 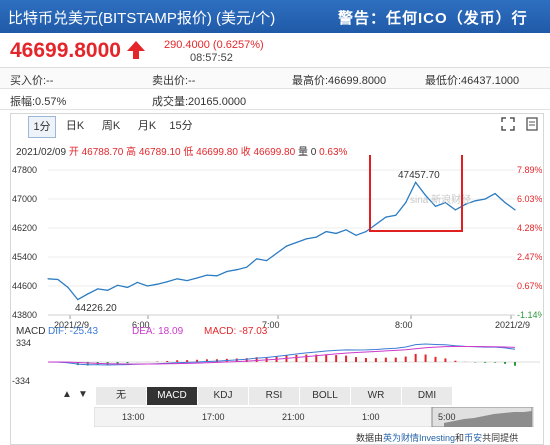 I want to click on y-tick-label: 44600, so click(x=24, y=286).